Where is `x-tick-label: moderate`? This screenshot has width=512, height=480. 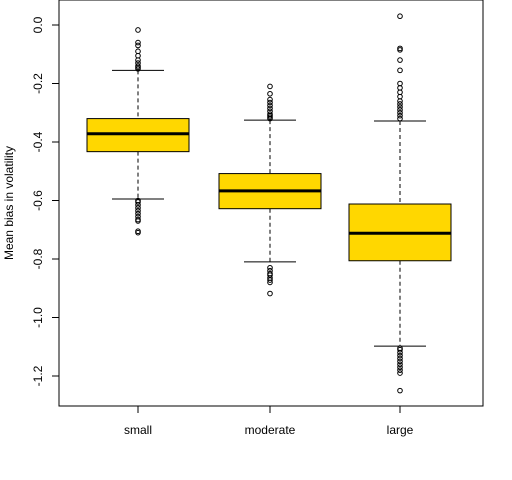
x-tick-label: moderate is located at coordinates (270, 430).